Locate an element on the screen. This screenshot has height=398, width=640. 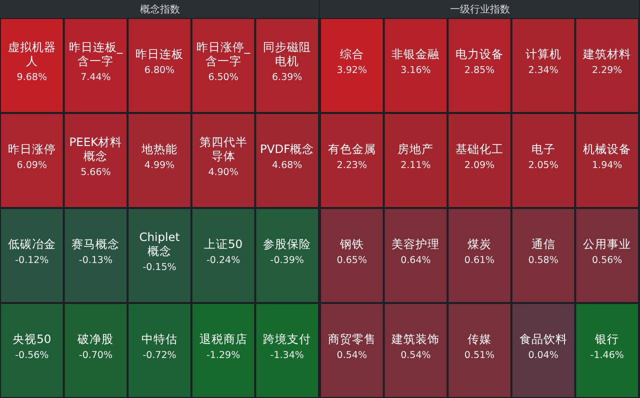
category-label: 综合 is located at coordinates (352, 53).